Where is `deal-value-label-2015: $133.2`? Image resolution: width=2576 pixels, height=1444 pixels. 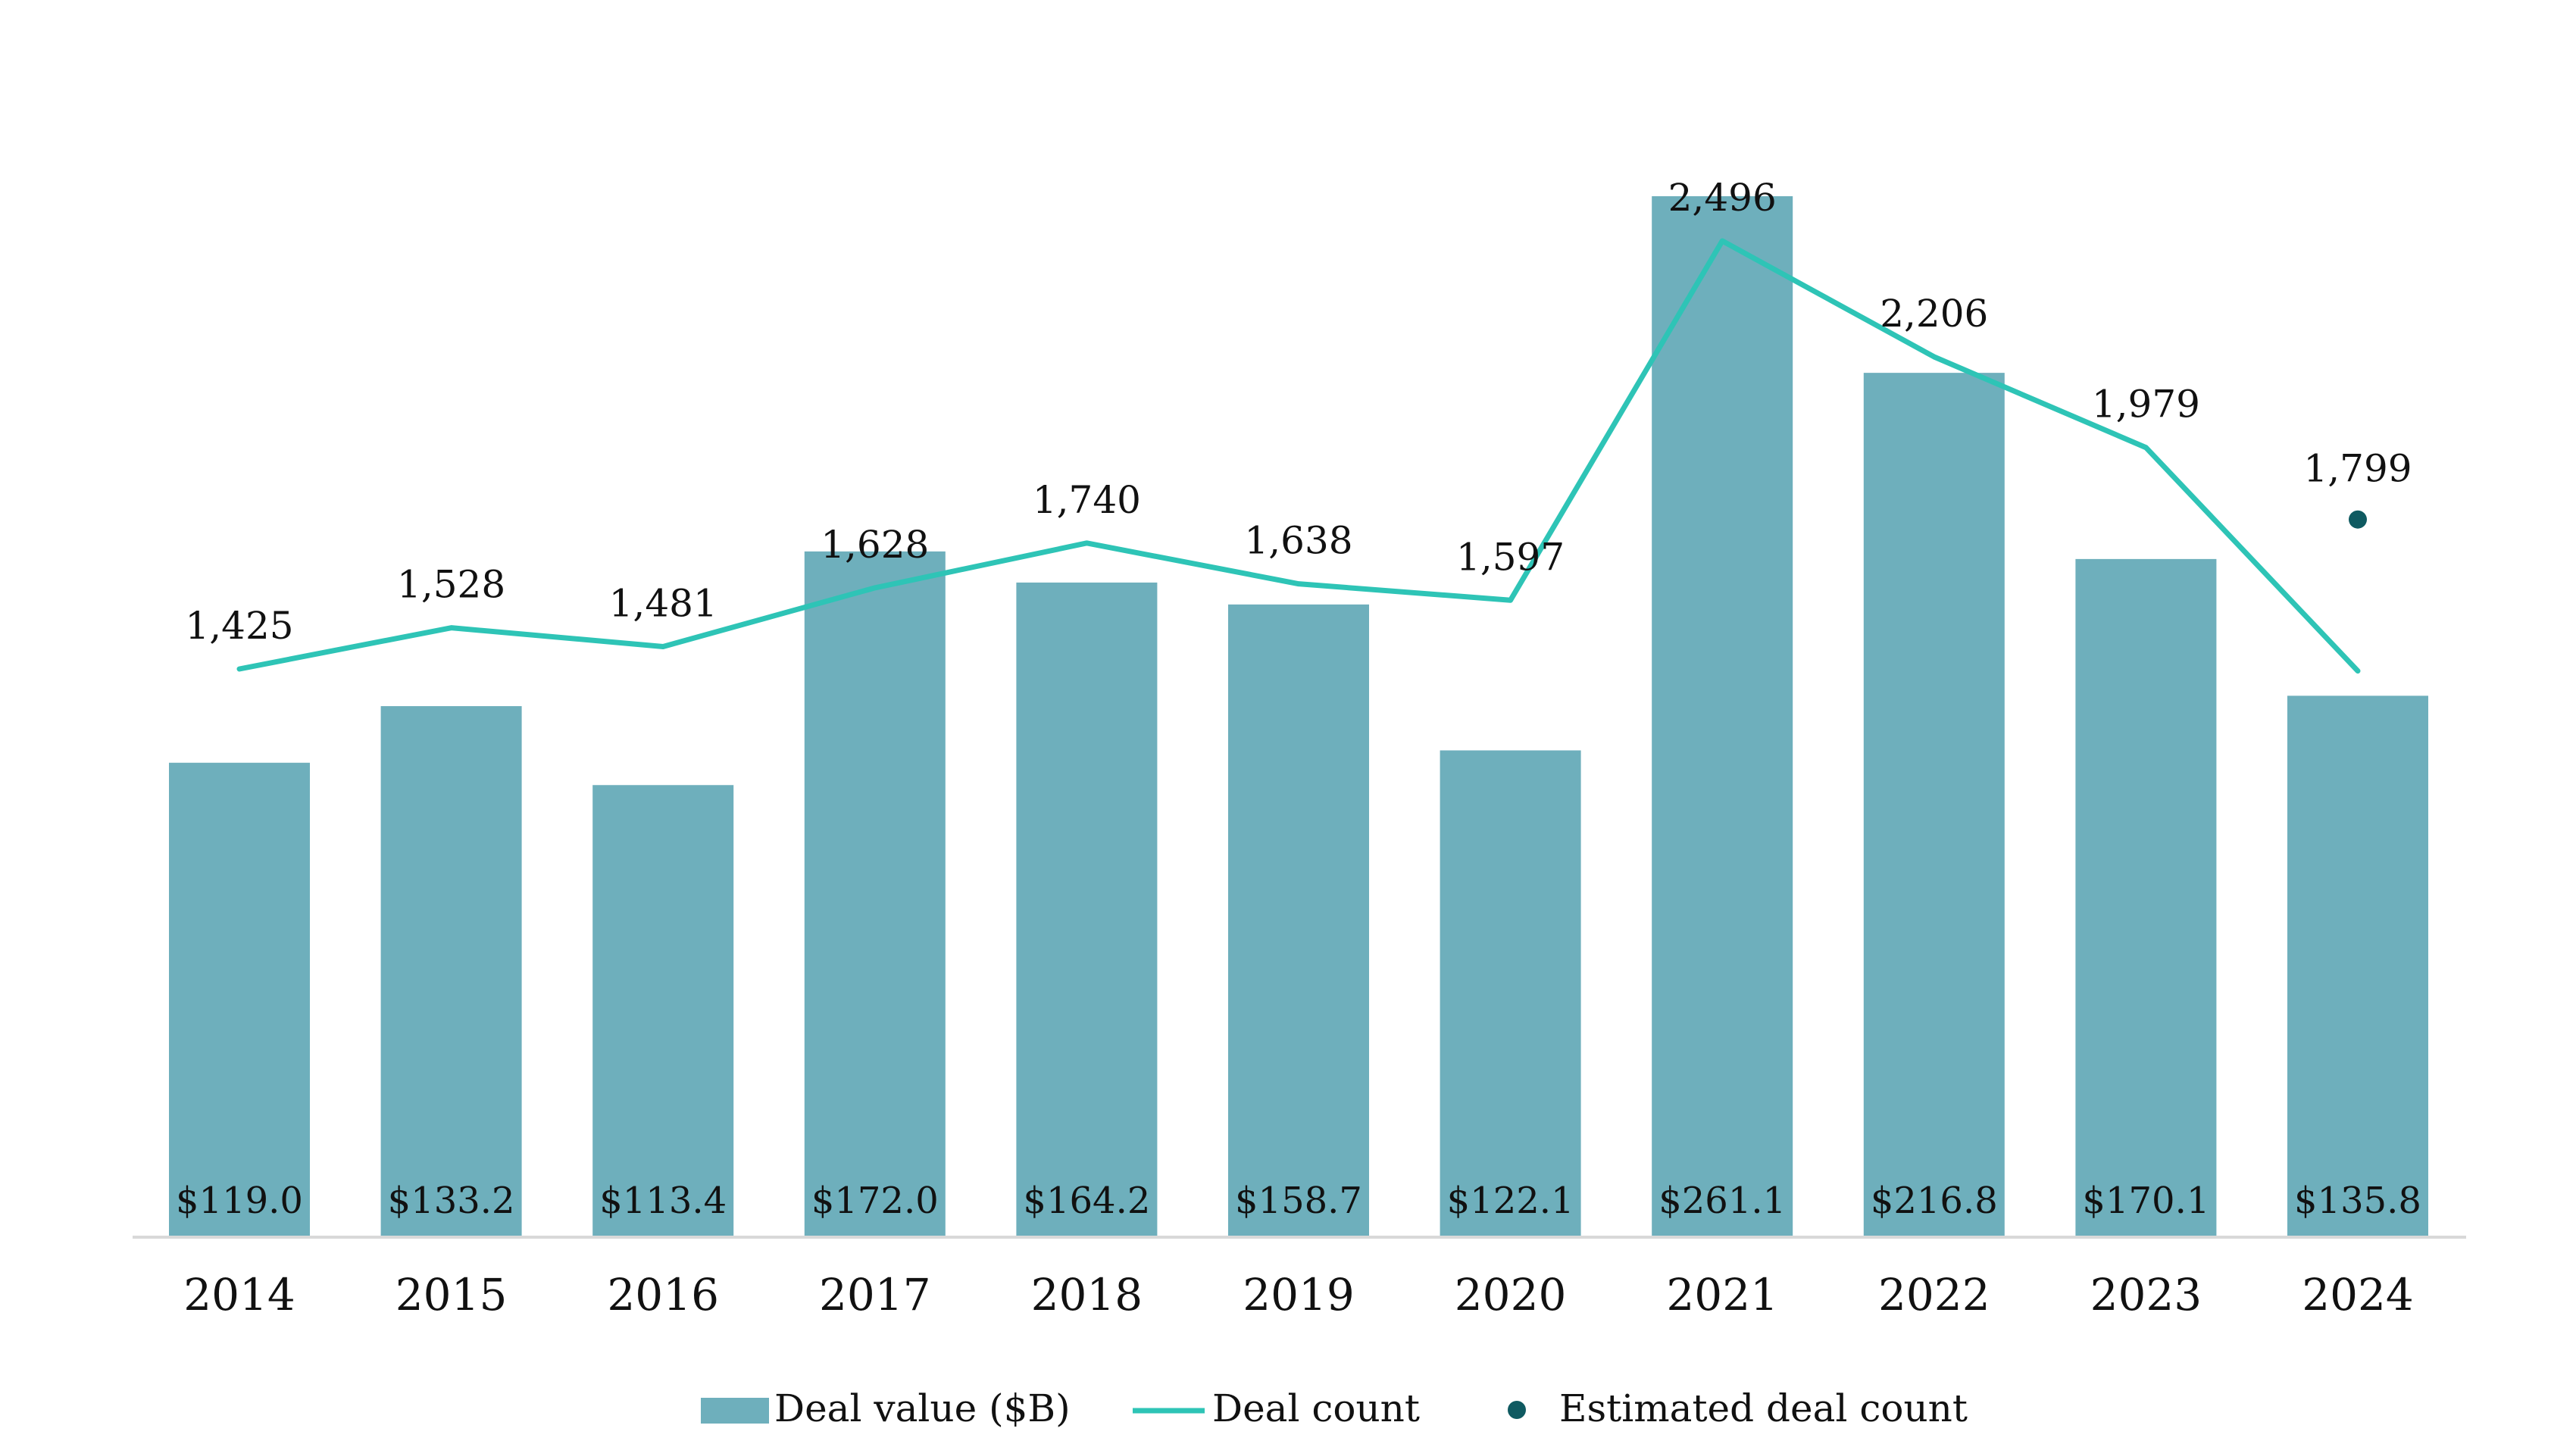 deal-value-label-2015: $133.2 is located at coordinates (451, 1201).